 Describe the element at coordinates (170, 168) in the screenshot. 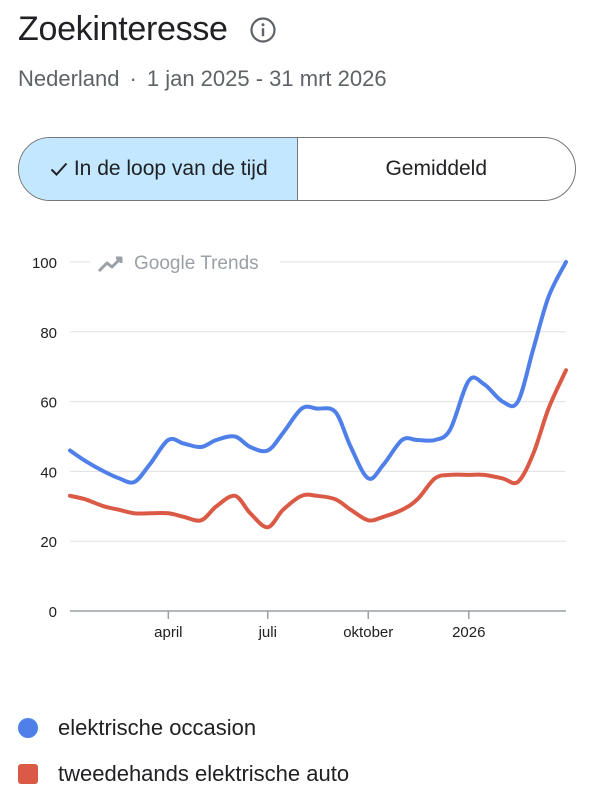

I see `over-time-label: In de loop van de tijd` at that location.